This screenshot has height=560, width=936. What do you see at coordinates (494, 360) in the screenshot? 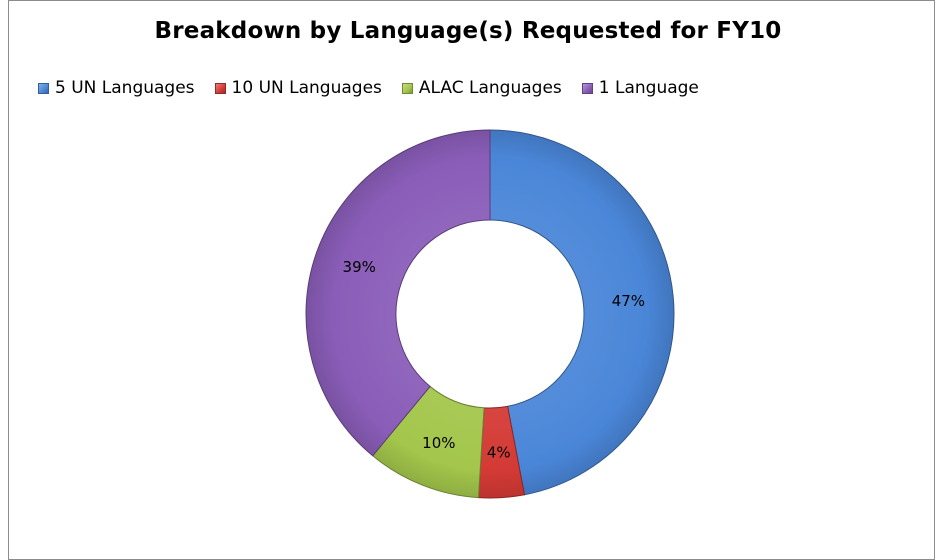
I see `donut-data-labels: 47% 4% 10% 39%` at bounding box center [494, 360].